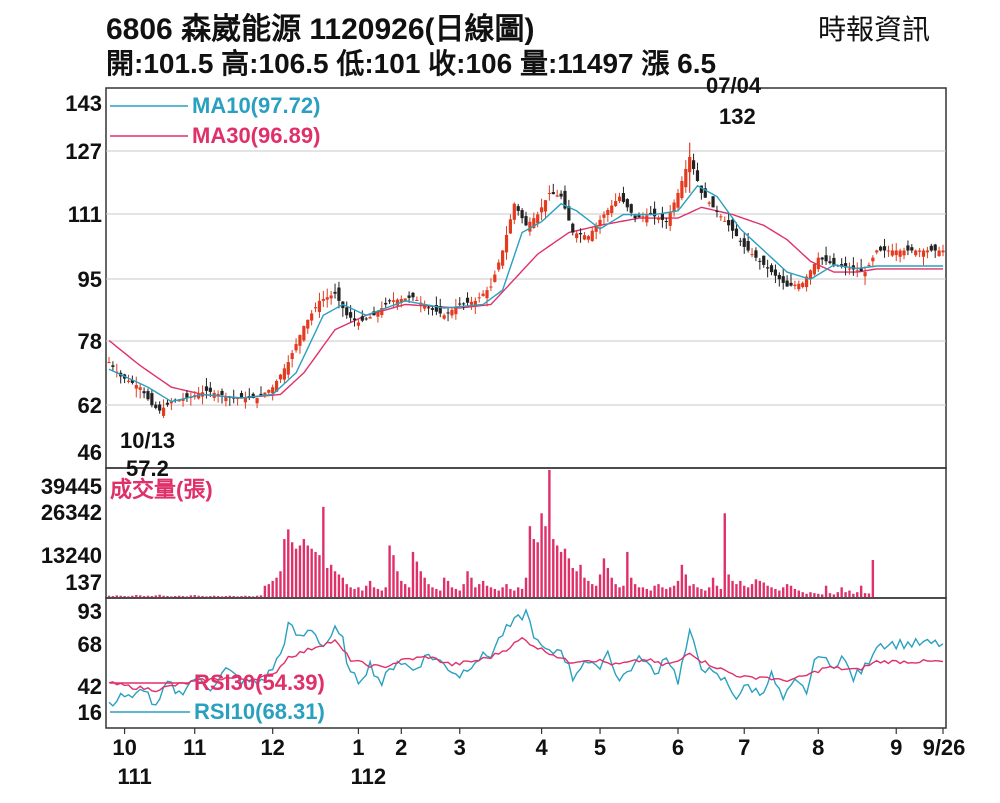 Image resolution: width=1000 pixels, height=803 pixels. I want to click on rsi30-series-line, so click(526, 664).